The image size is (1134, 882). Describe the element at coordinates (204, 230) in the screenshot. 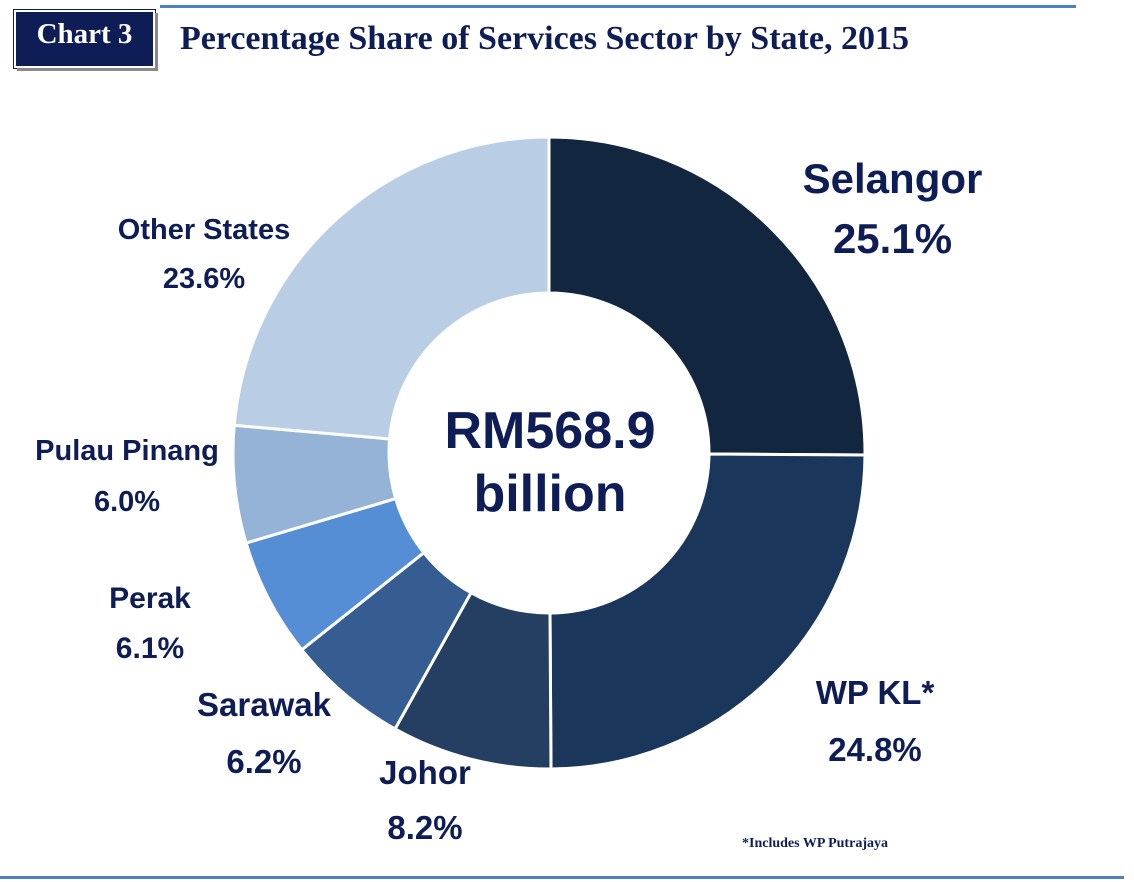

I see `label-other-states-name: Other States` at that location.